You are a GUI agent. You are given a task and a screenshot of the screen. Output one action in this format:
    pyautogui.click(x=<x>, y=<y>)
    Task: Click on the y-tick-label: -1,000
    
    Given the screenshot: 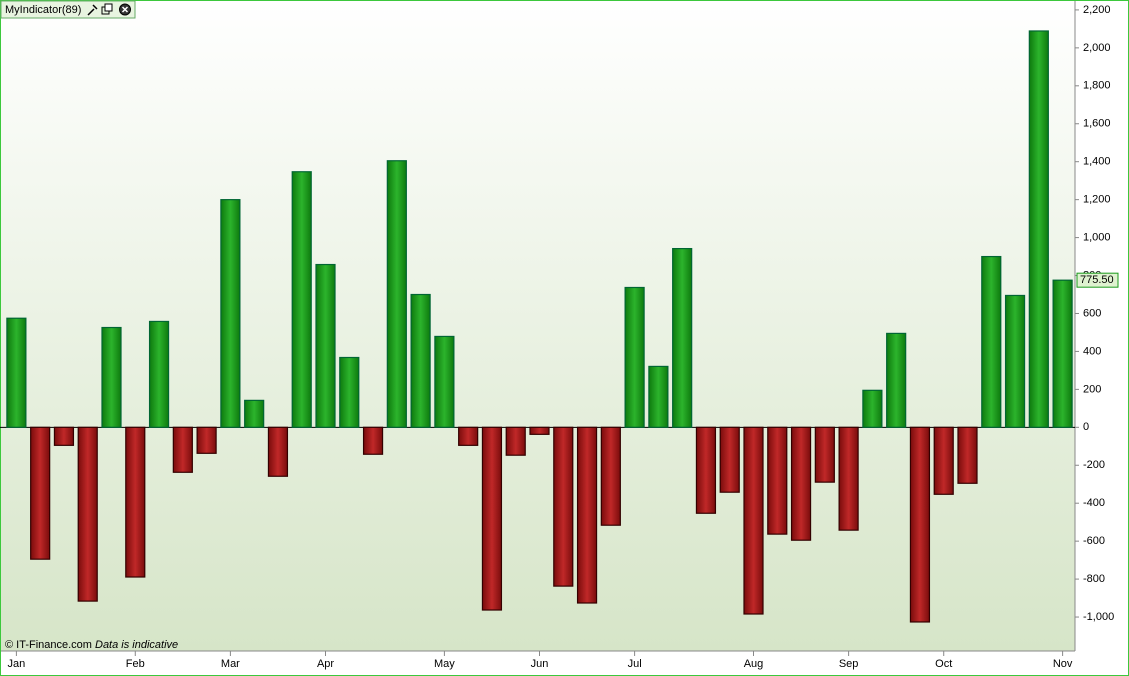 What is the action you would take?
    pyautogui.click(x=1098, y=617)
    